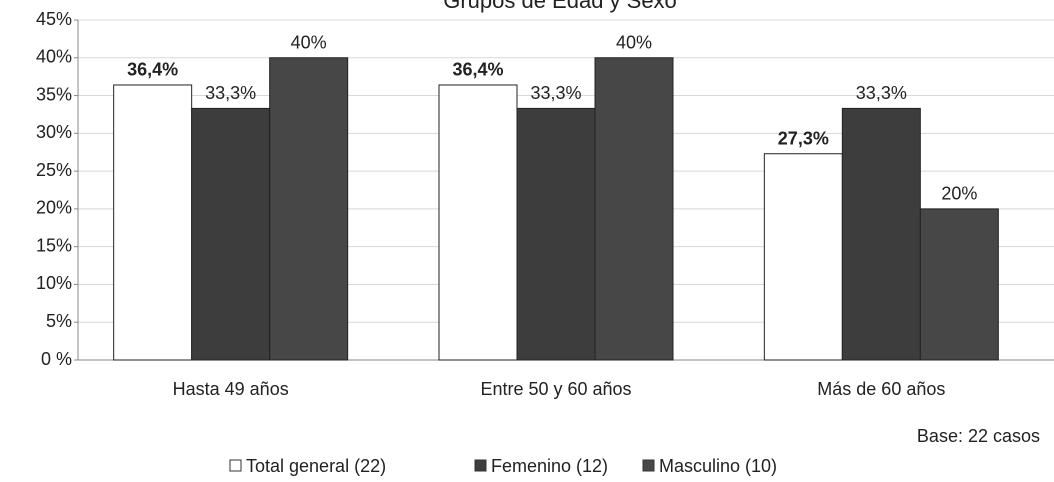  I want to click on x-tick-label: Hasta 49 años, so click(231, 389).